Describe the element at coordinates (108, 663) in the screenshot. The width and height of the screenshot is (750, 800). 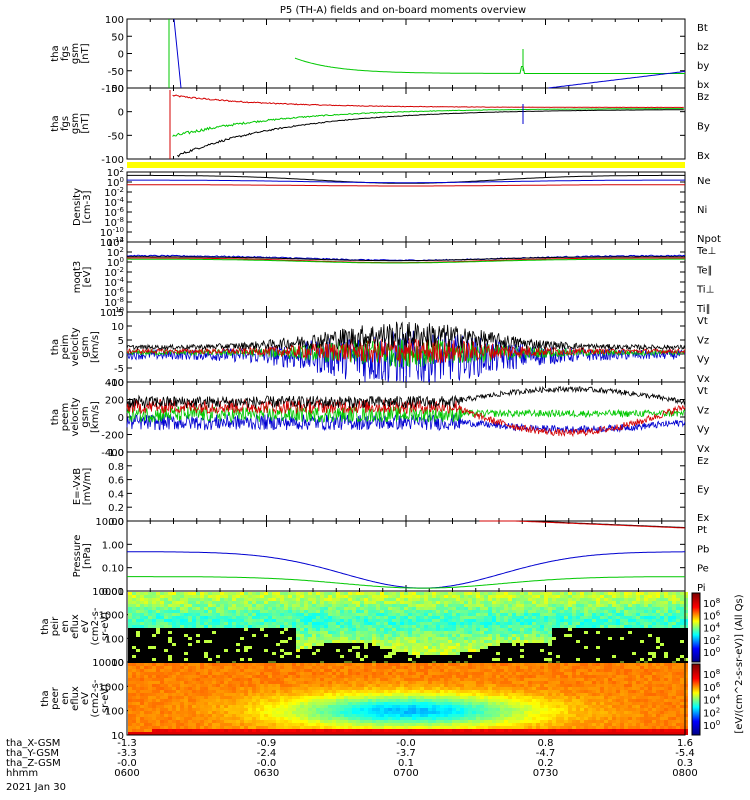
I see `y-tick-label: 10000` at that location.